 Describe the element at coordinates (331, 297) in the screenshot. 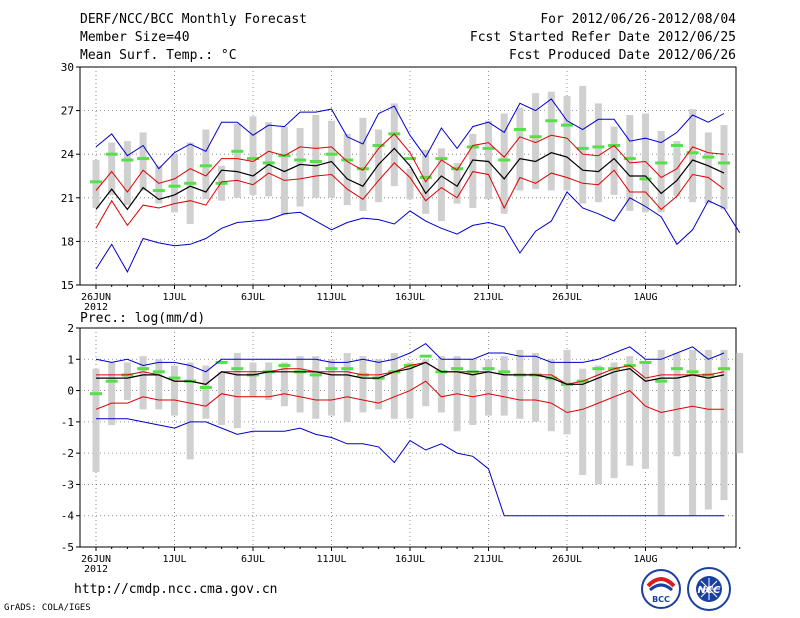

I see `x-tick-label: 11JUL` at that location.